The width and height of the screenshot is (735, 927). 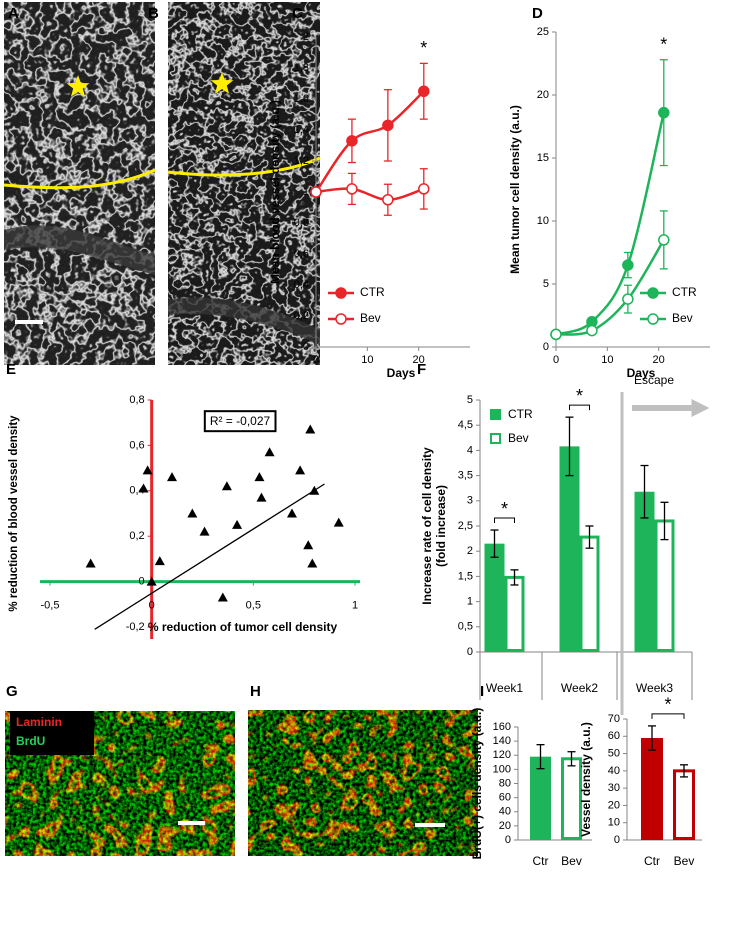 What do you see at coordinates (153, 13) in the screenshot?
I see `panel-label: B` at bounding box center [153, 13].